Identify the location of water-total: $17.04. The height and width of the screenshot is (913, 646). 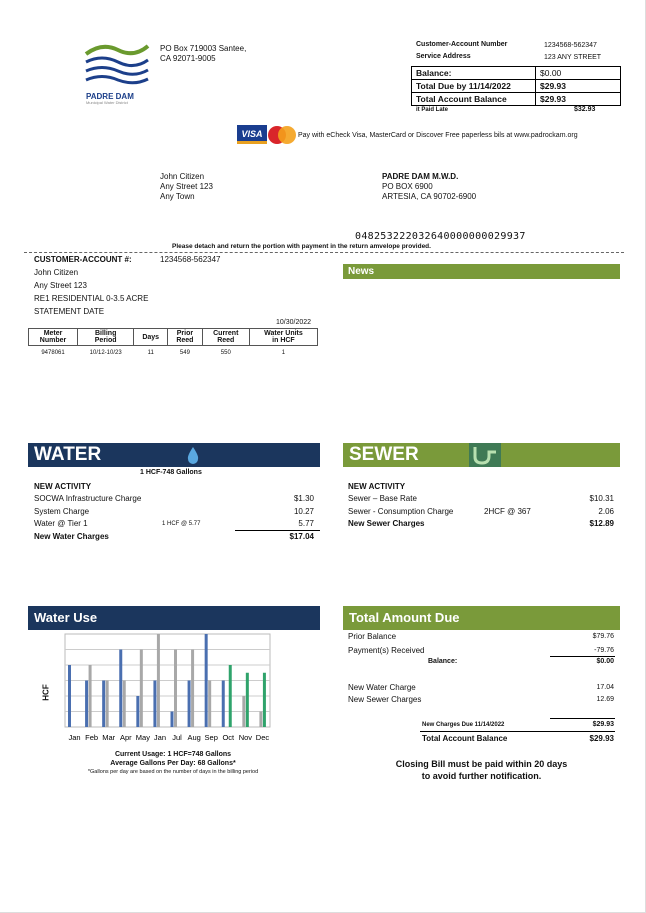
(301, 536).